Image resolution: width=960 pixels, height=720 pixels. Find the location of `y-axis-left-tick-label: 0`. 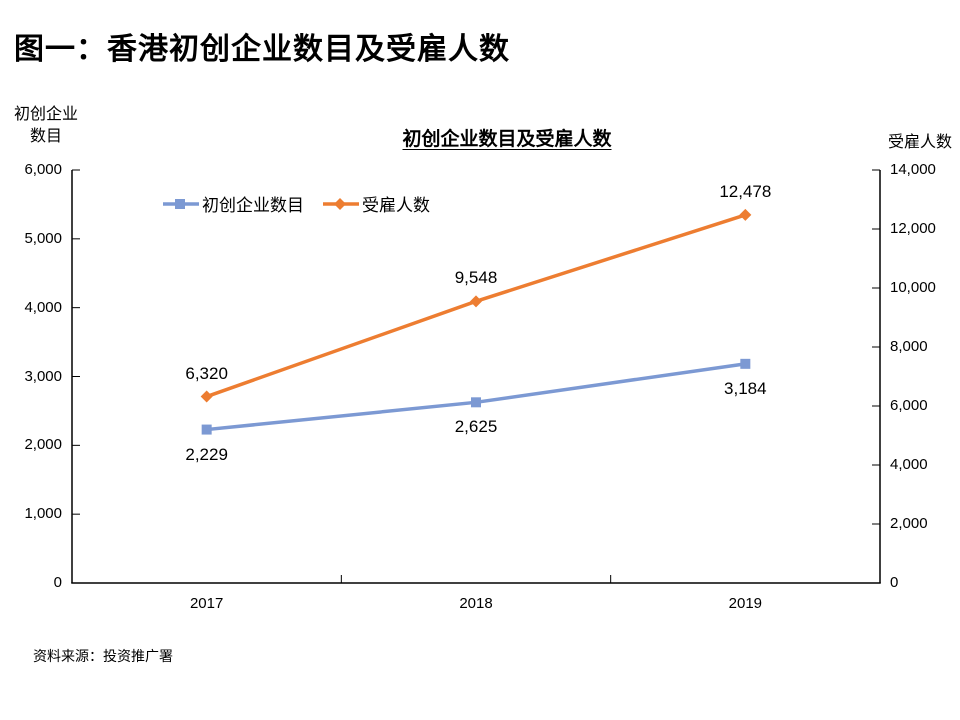

y-axis-left-tick-label: 0 is located at coordinates (57, 582).